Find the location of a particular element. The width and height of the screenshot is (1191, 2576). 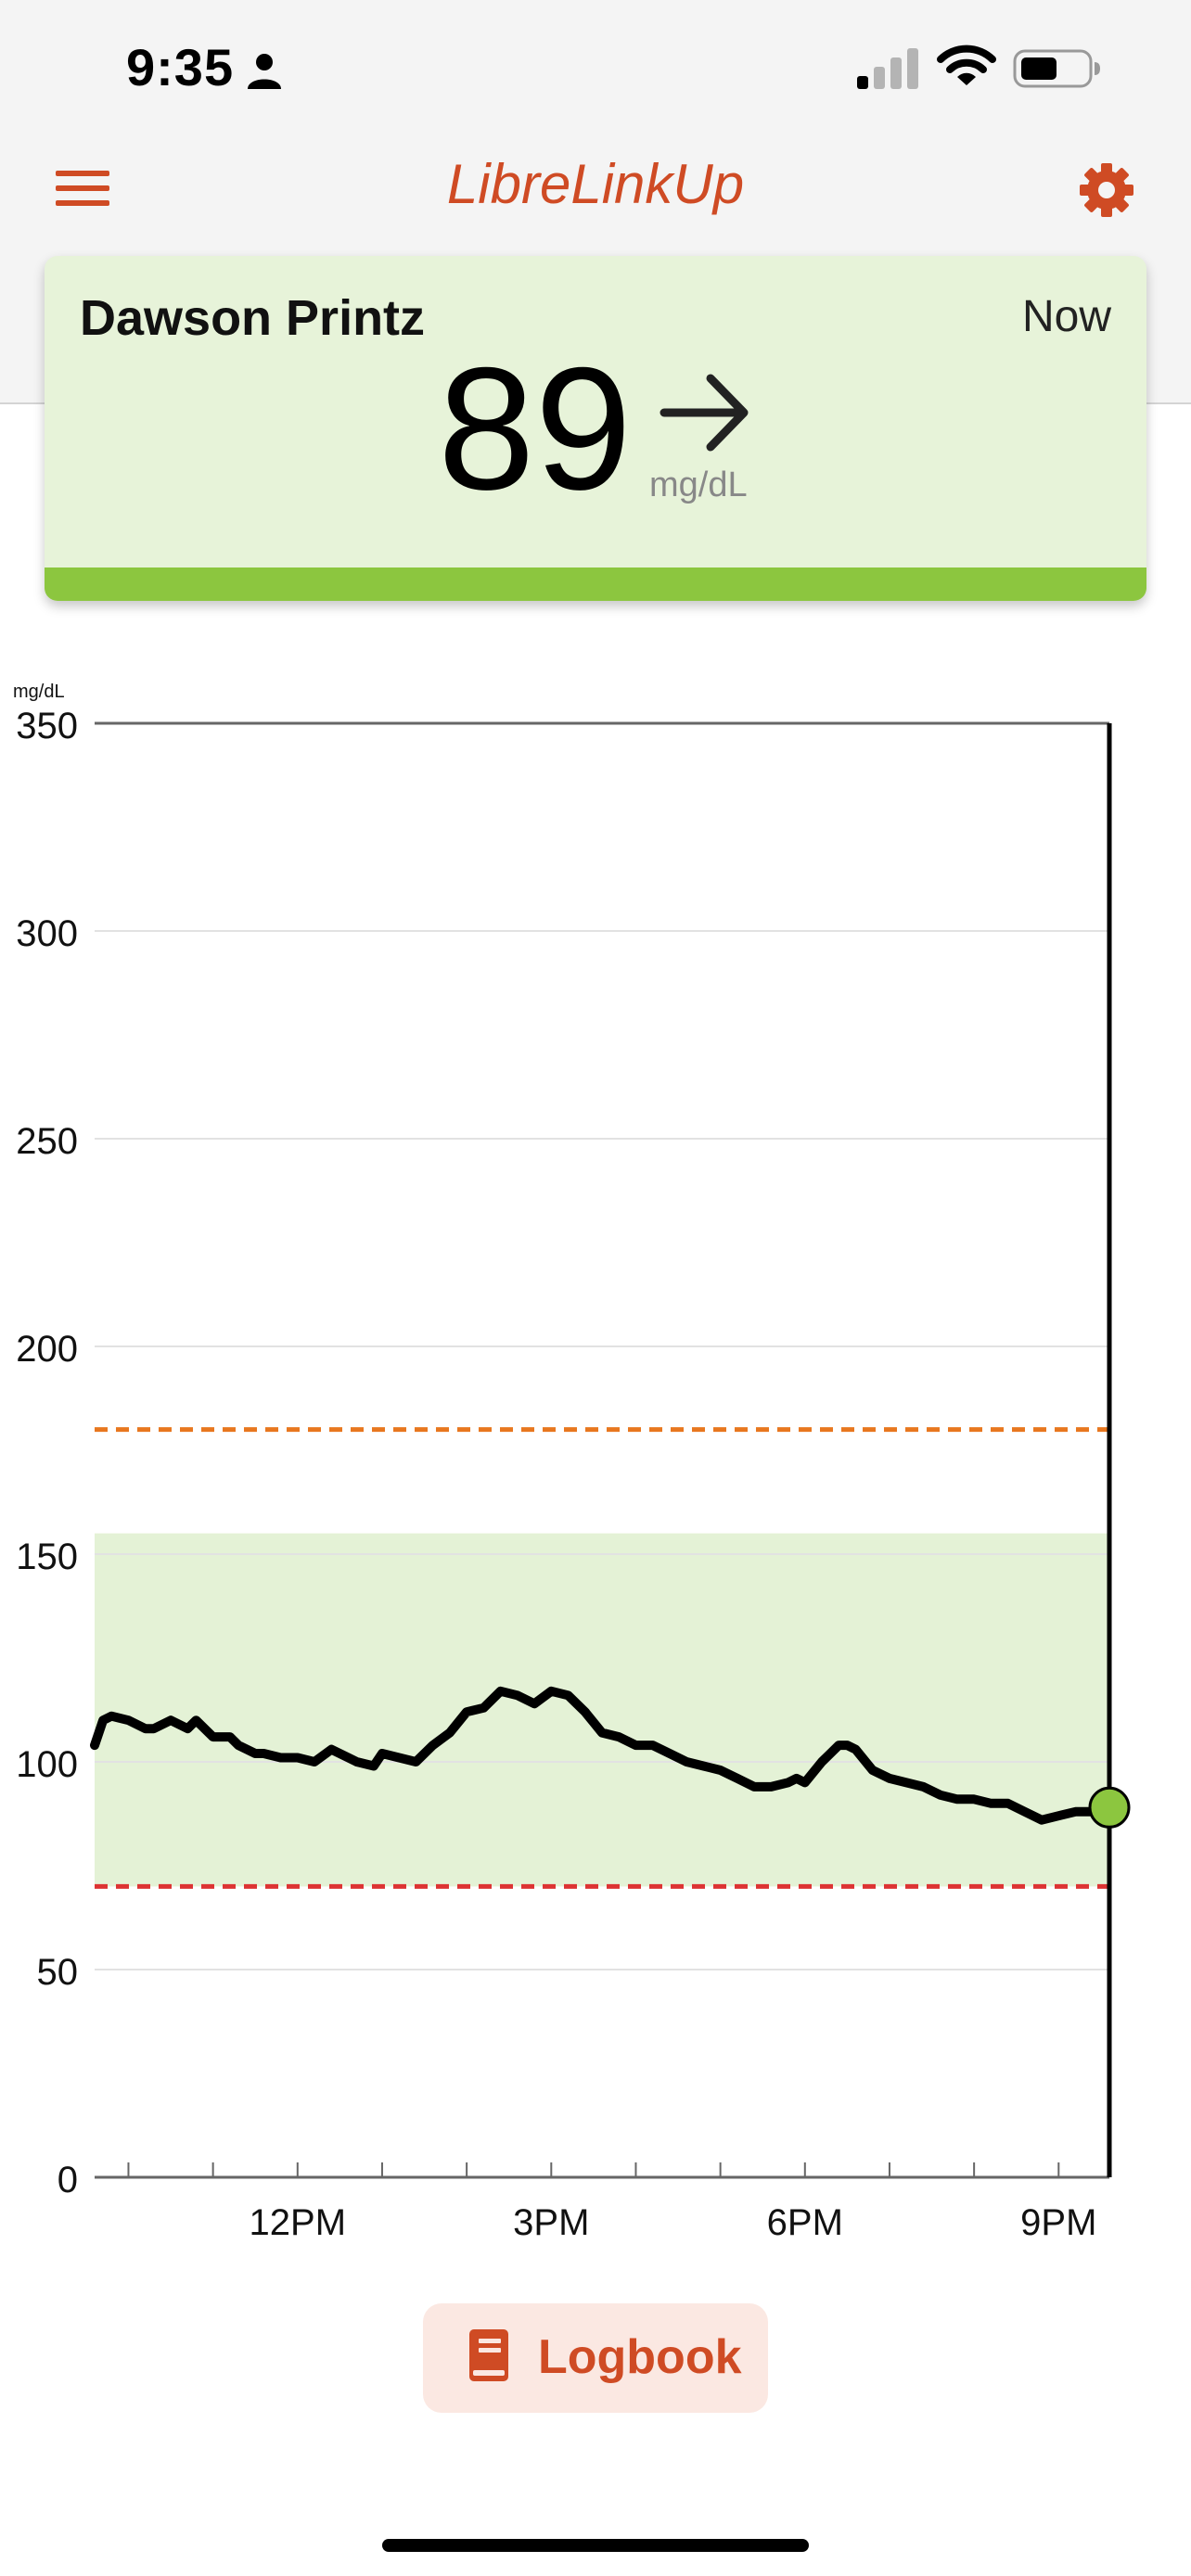

patient-glucose-card: Dawson Printz Now 89 mg/dL is located at coordinates (595, 428).